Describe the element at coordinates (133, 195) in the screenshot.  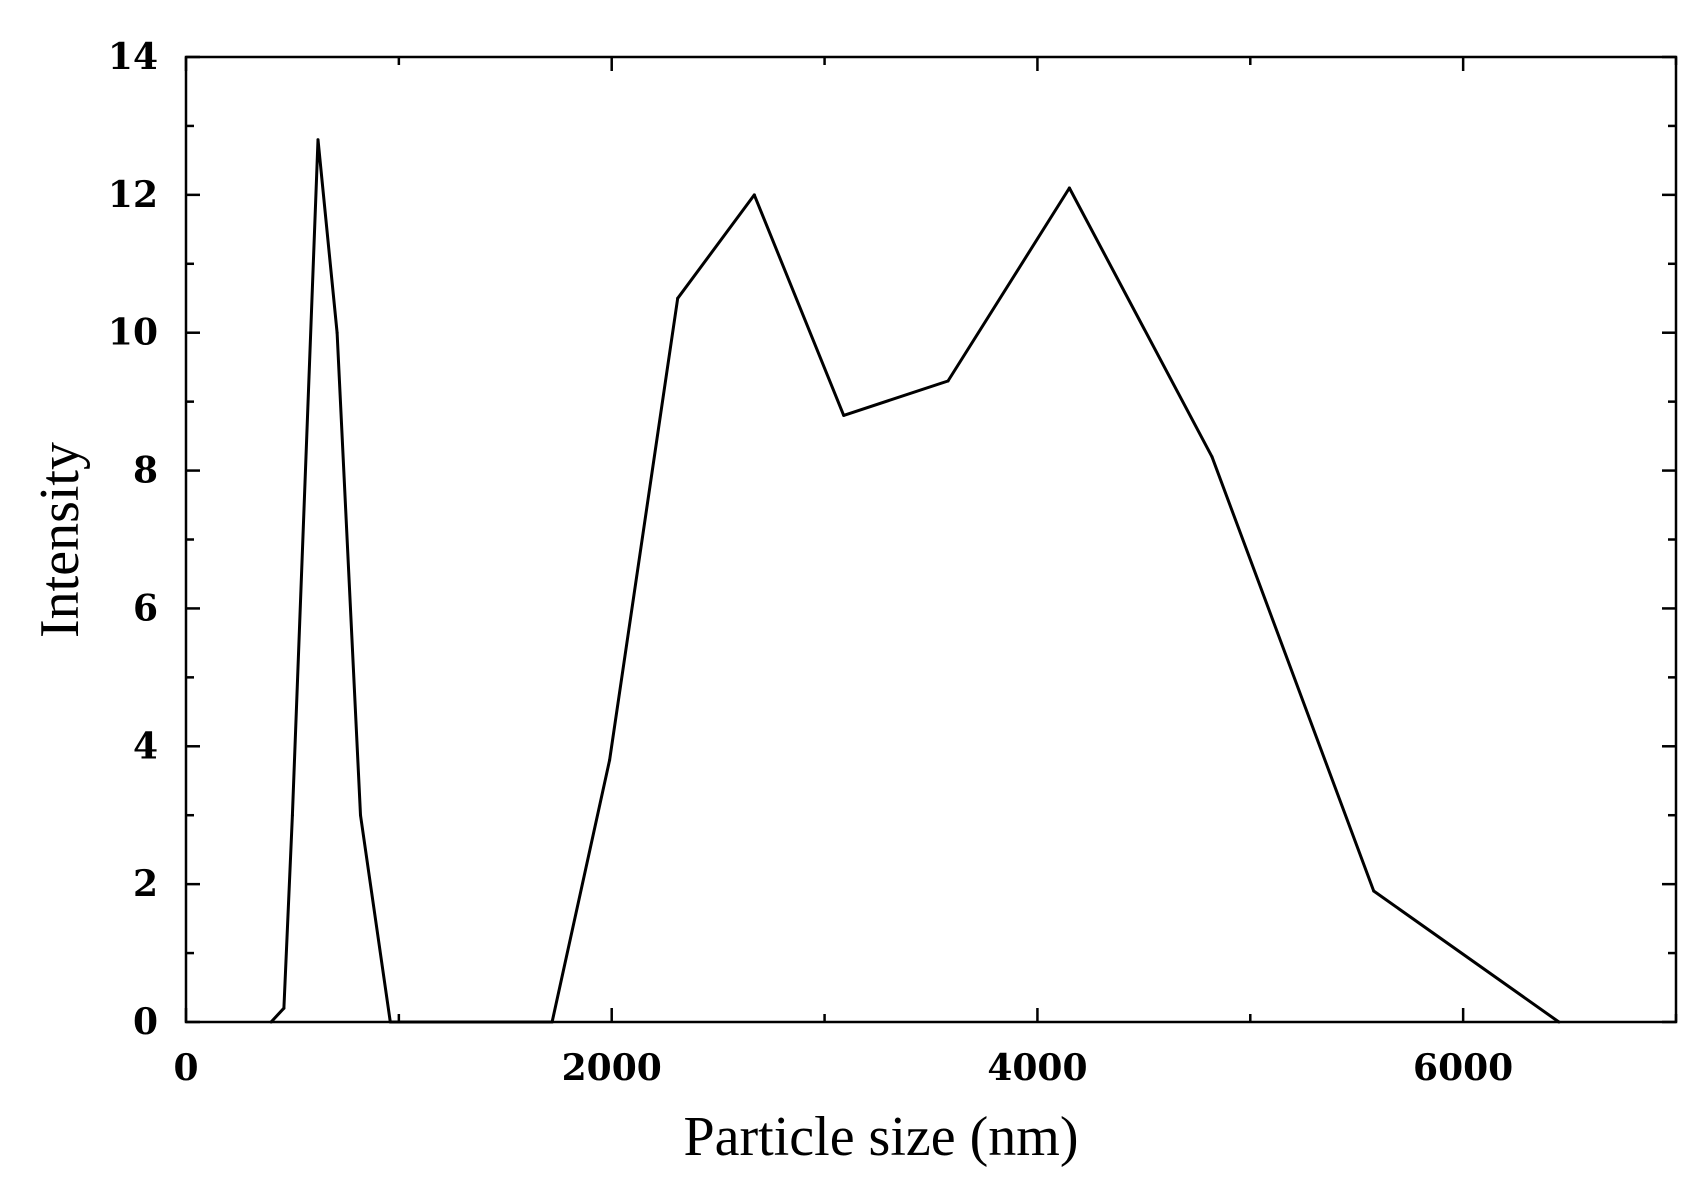
I see `y-tick-label: 12` at that location.